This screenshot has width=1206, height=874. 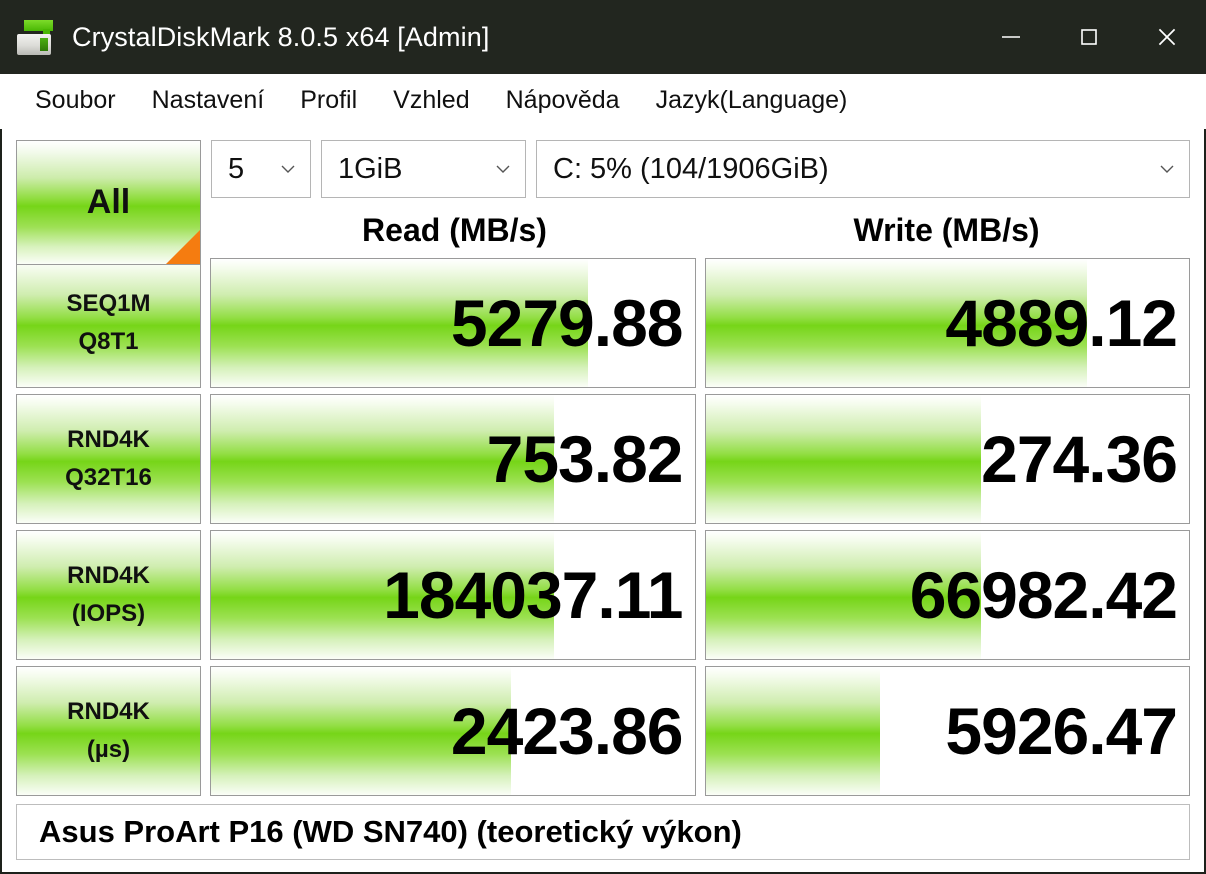 What do you see at coordinates (562, 99) in the screenshot?
I see `menu-item-napoveda: Nápověda` at bounding box center [562, 99].